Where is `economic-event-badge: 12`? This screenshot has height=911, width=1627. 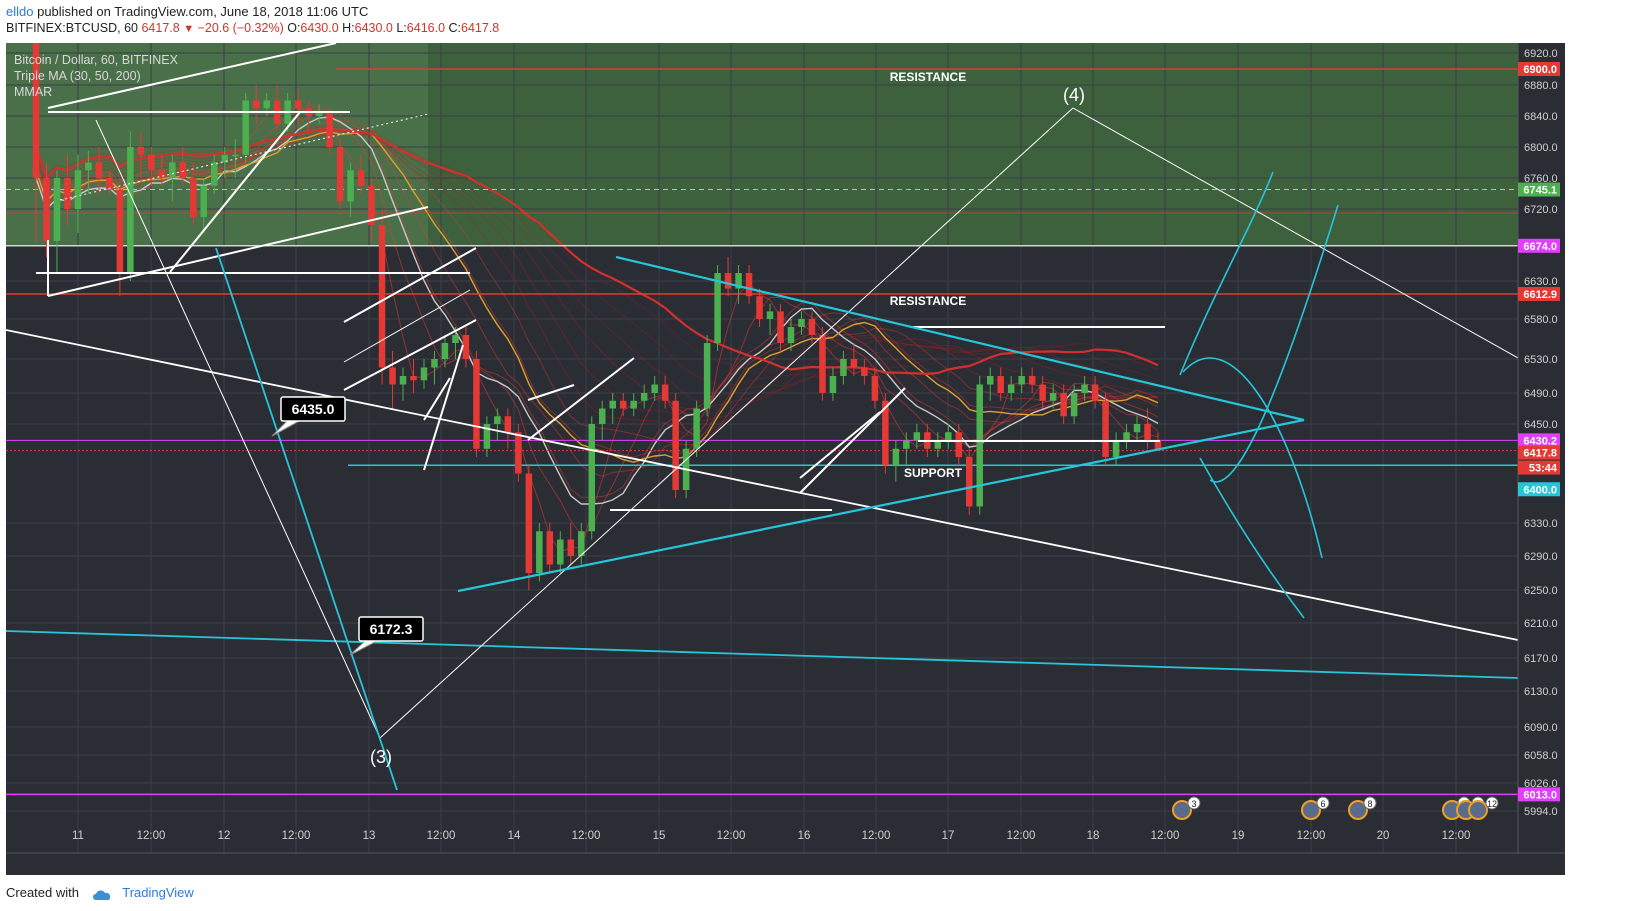 economic-event-badge: 12 is located at coordinates (1483, 808).